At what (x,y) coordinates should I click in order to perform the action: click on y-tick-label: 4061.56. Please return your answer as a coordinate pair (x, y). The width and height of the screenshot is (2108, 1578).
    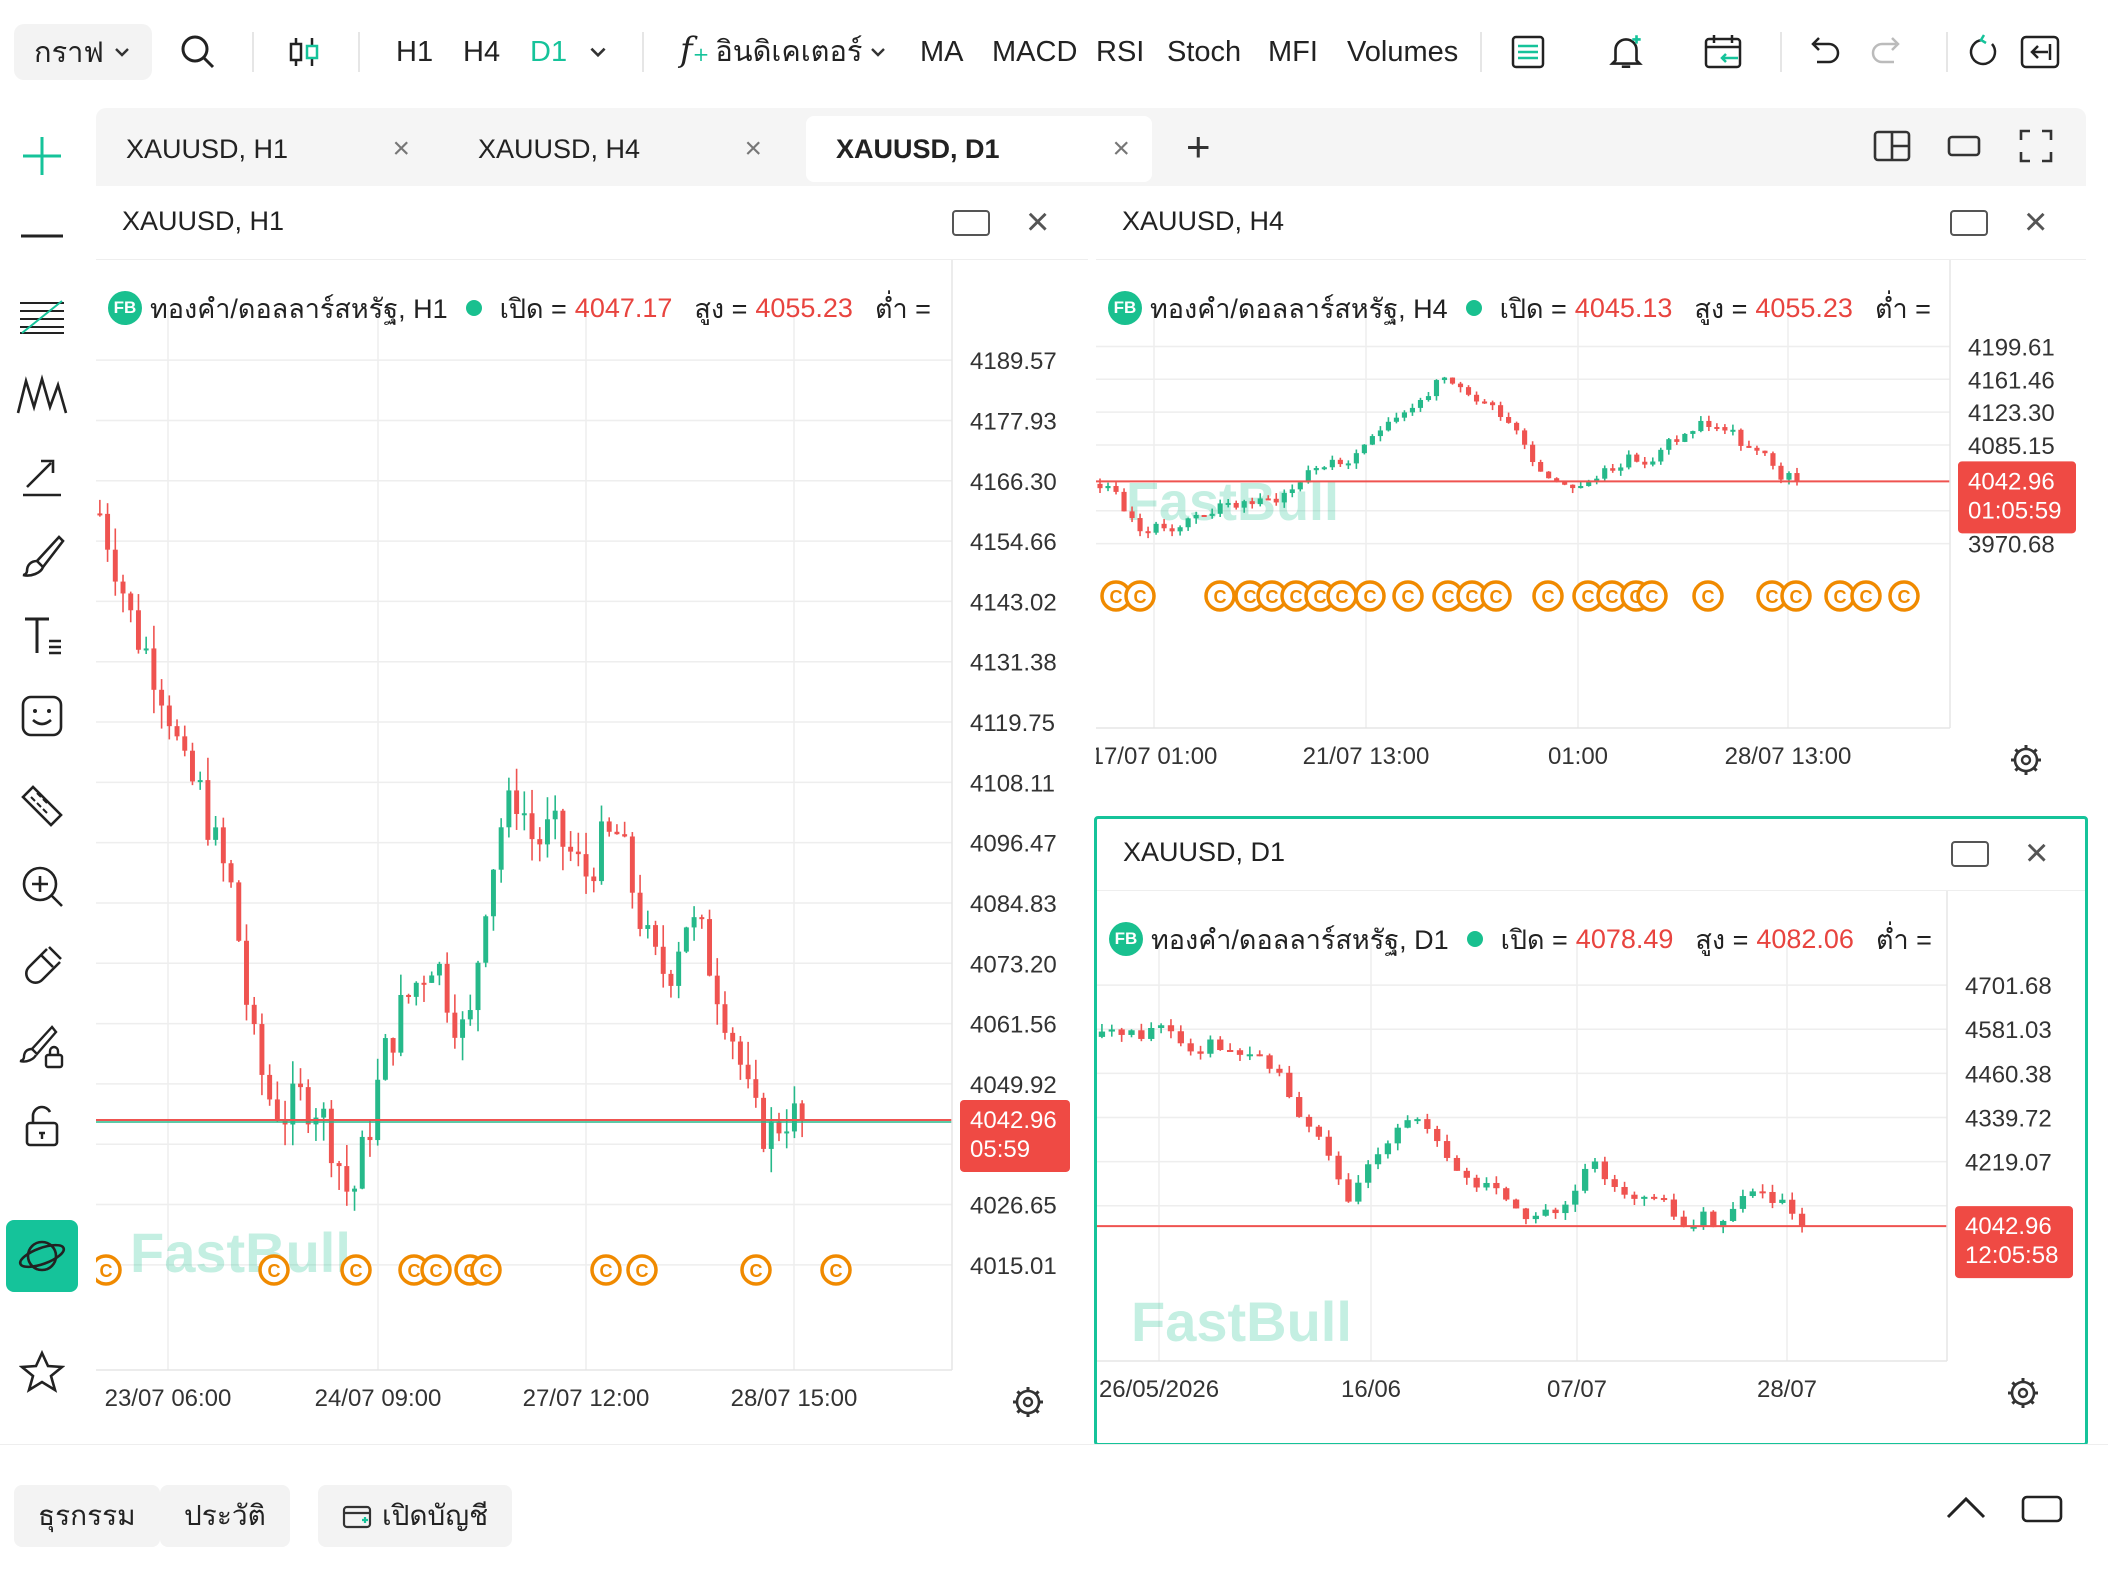
    Looking at the image, I should click on (1013, 1025).